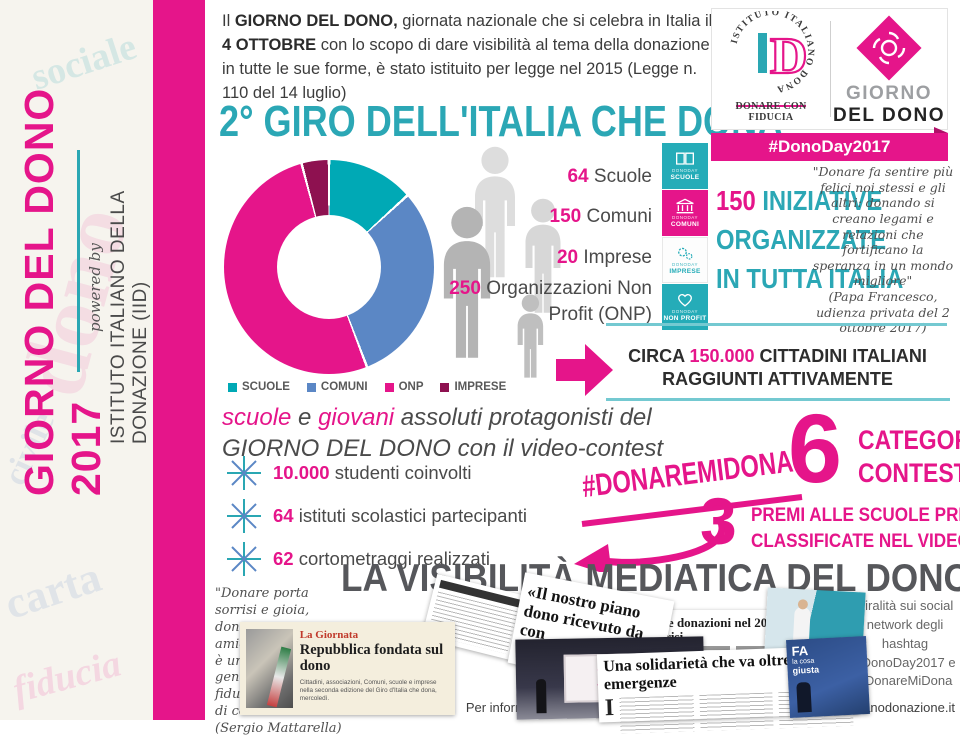 The image size is (960, 738). What do you see at coordinates (789, 56) in the screenshot?
I see `svg-text: D` at bounding box center [789, 56].